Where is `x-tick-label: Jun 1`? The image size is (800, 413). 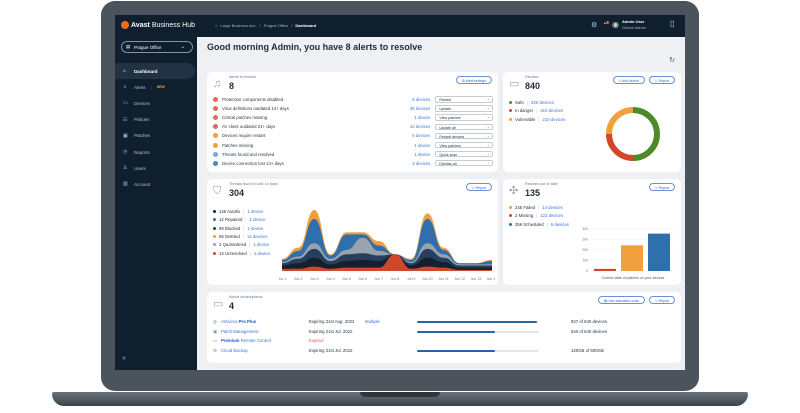 x-tick-label: Jun 1 is located at coordinates (282, 279).